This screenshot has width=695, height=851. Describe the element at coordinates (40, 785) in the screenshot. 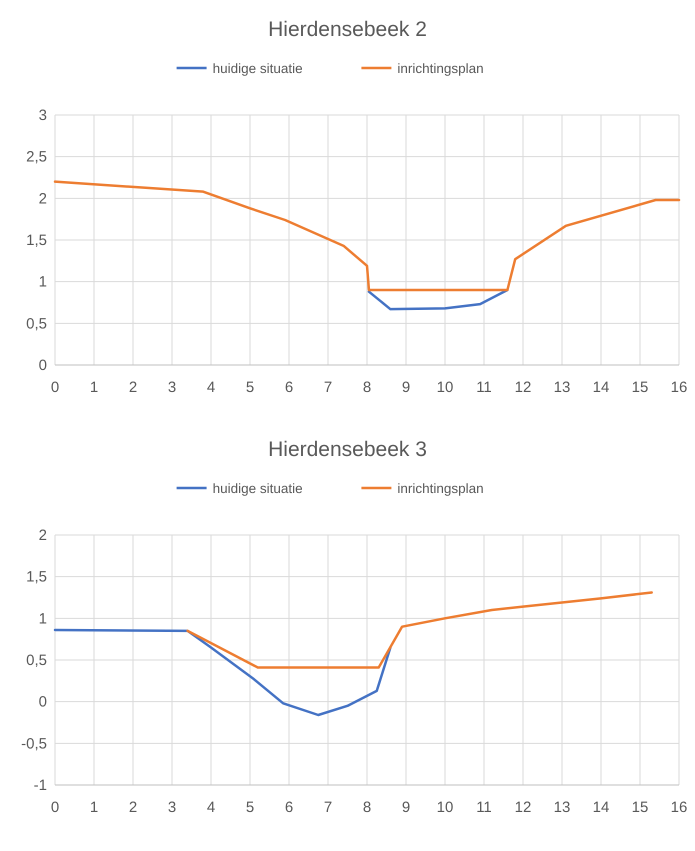

I see `y-tick-label: -1` at that location.